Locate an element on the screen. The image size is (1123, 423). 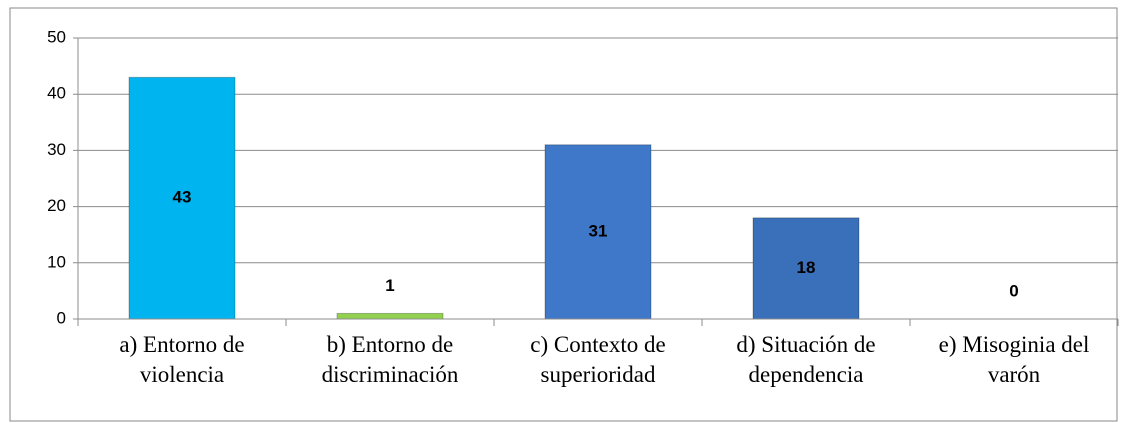
x-tick-label: e) Misoginia del varón is located at coordinates (1014, 359).